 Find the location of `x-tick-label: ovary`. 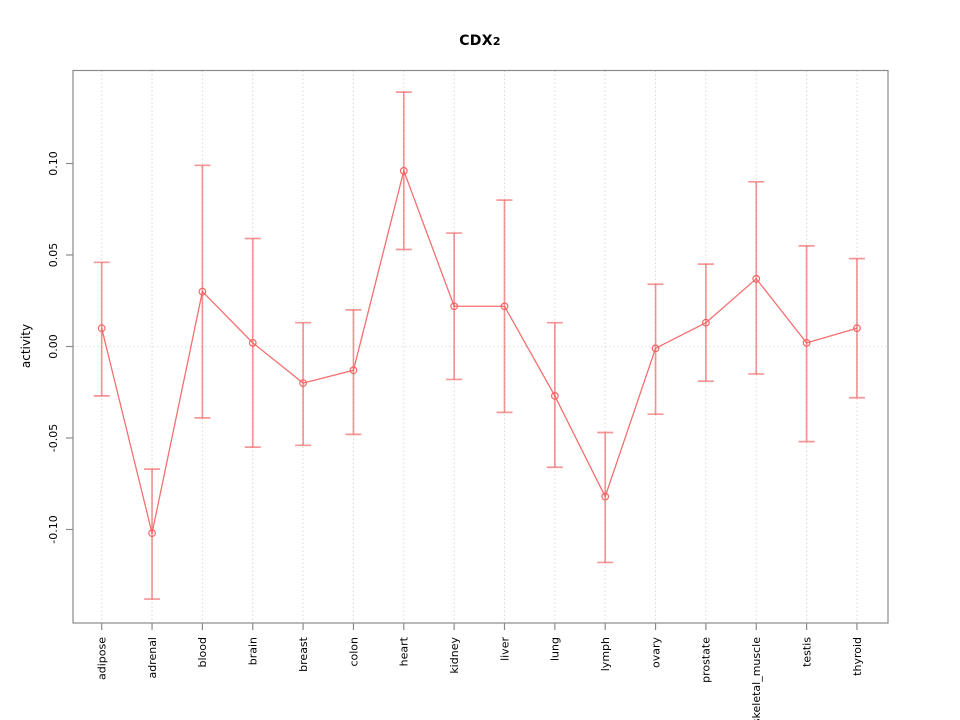

x-tick-label: ovary is located at coordinates (655, 653).